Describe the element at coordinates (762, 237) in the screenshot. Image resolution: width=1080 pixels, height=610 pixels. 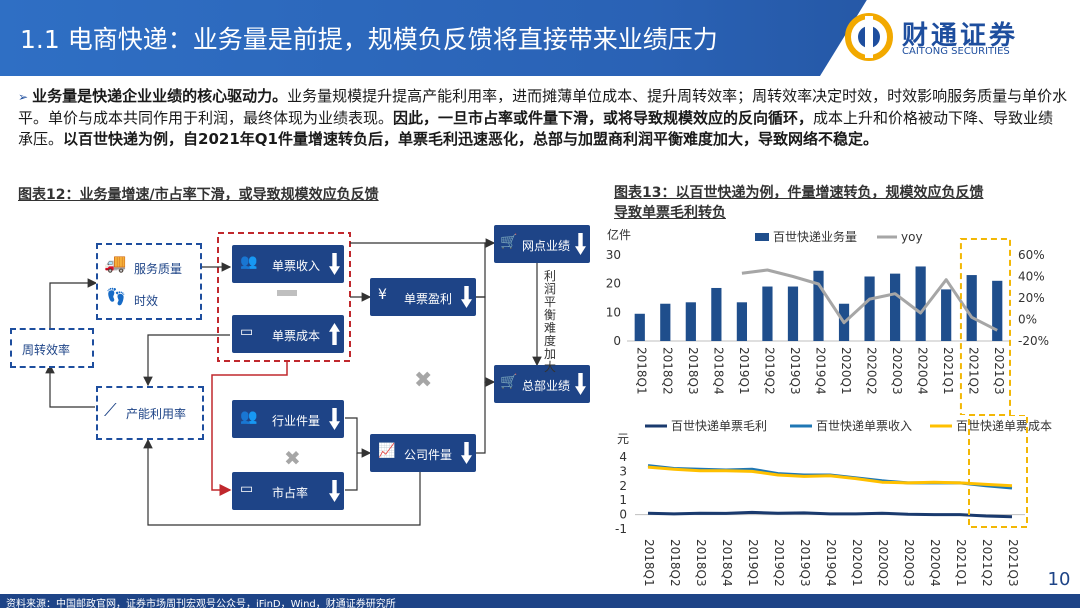
I see `legend-bar-swatch` at that location.